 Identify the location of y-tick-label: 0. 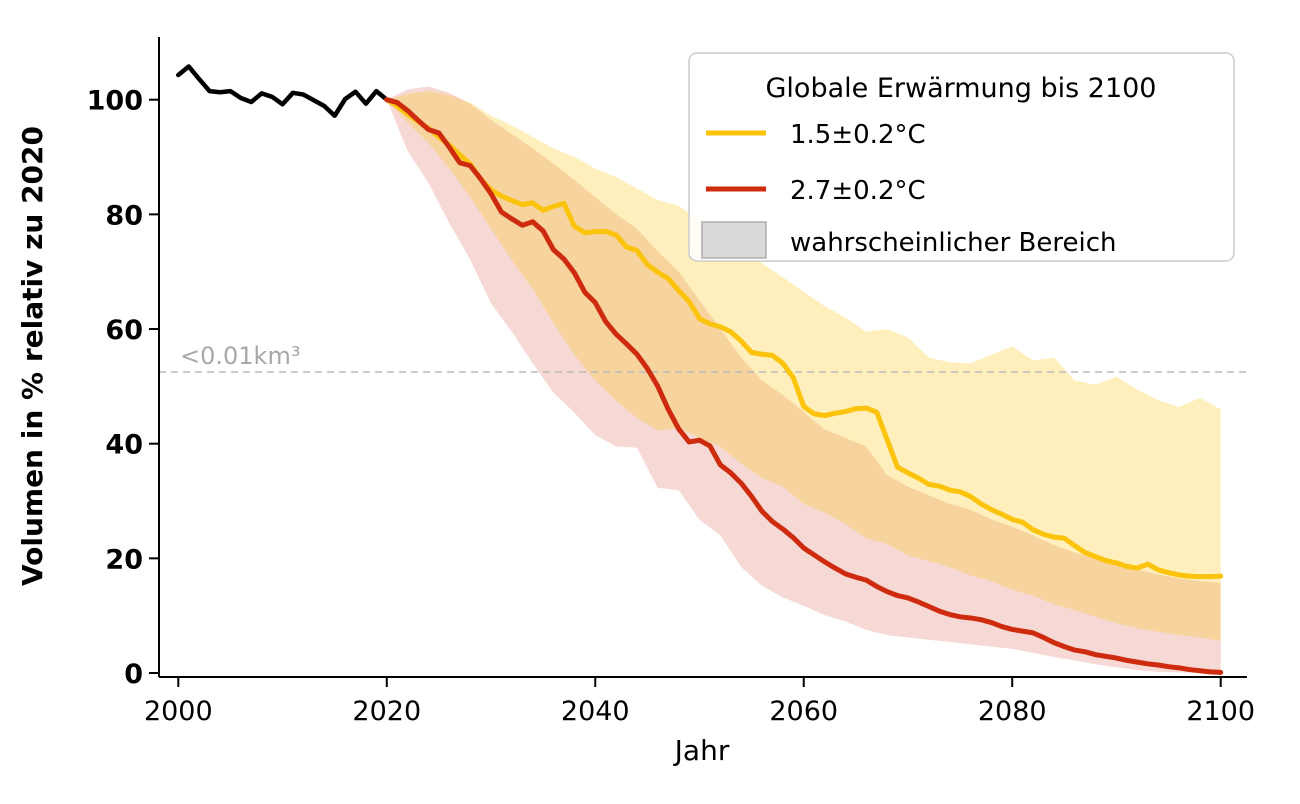
(133, 674).